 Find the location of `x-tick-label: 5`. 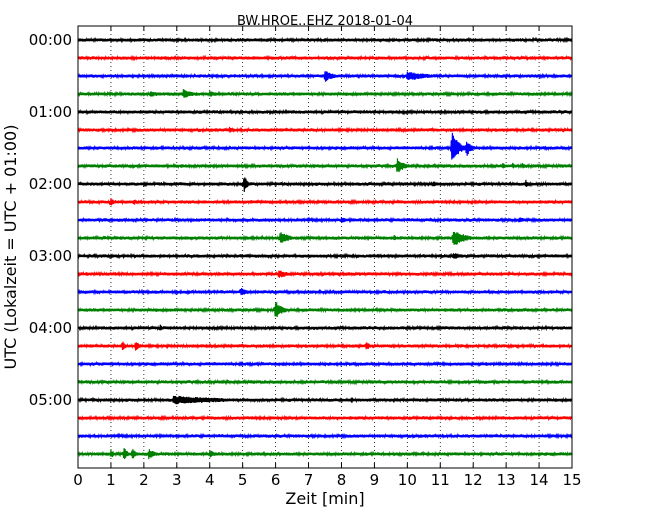

x-tick-label: 5 is located at coordinates (243, 480).